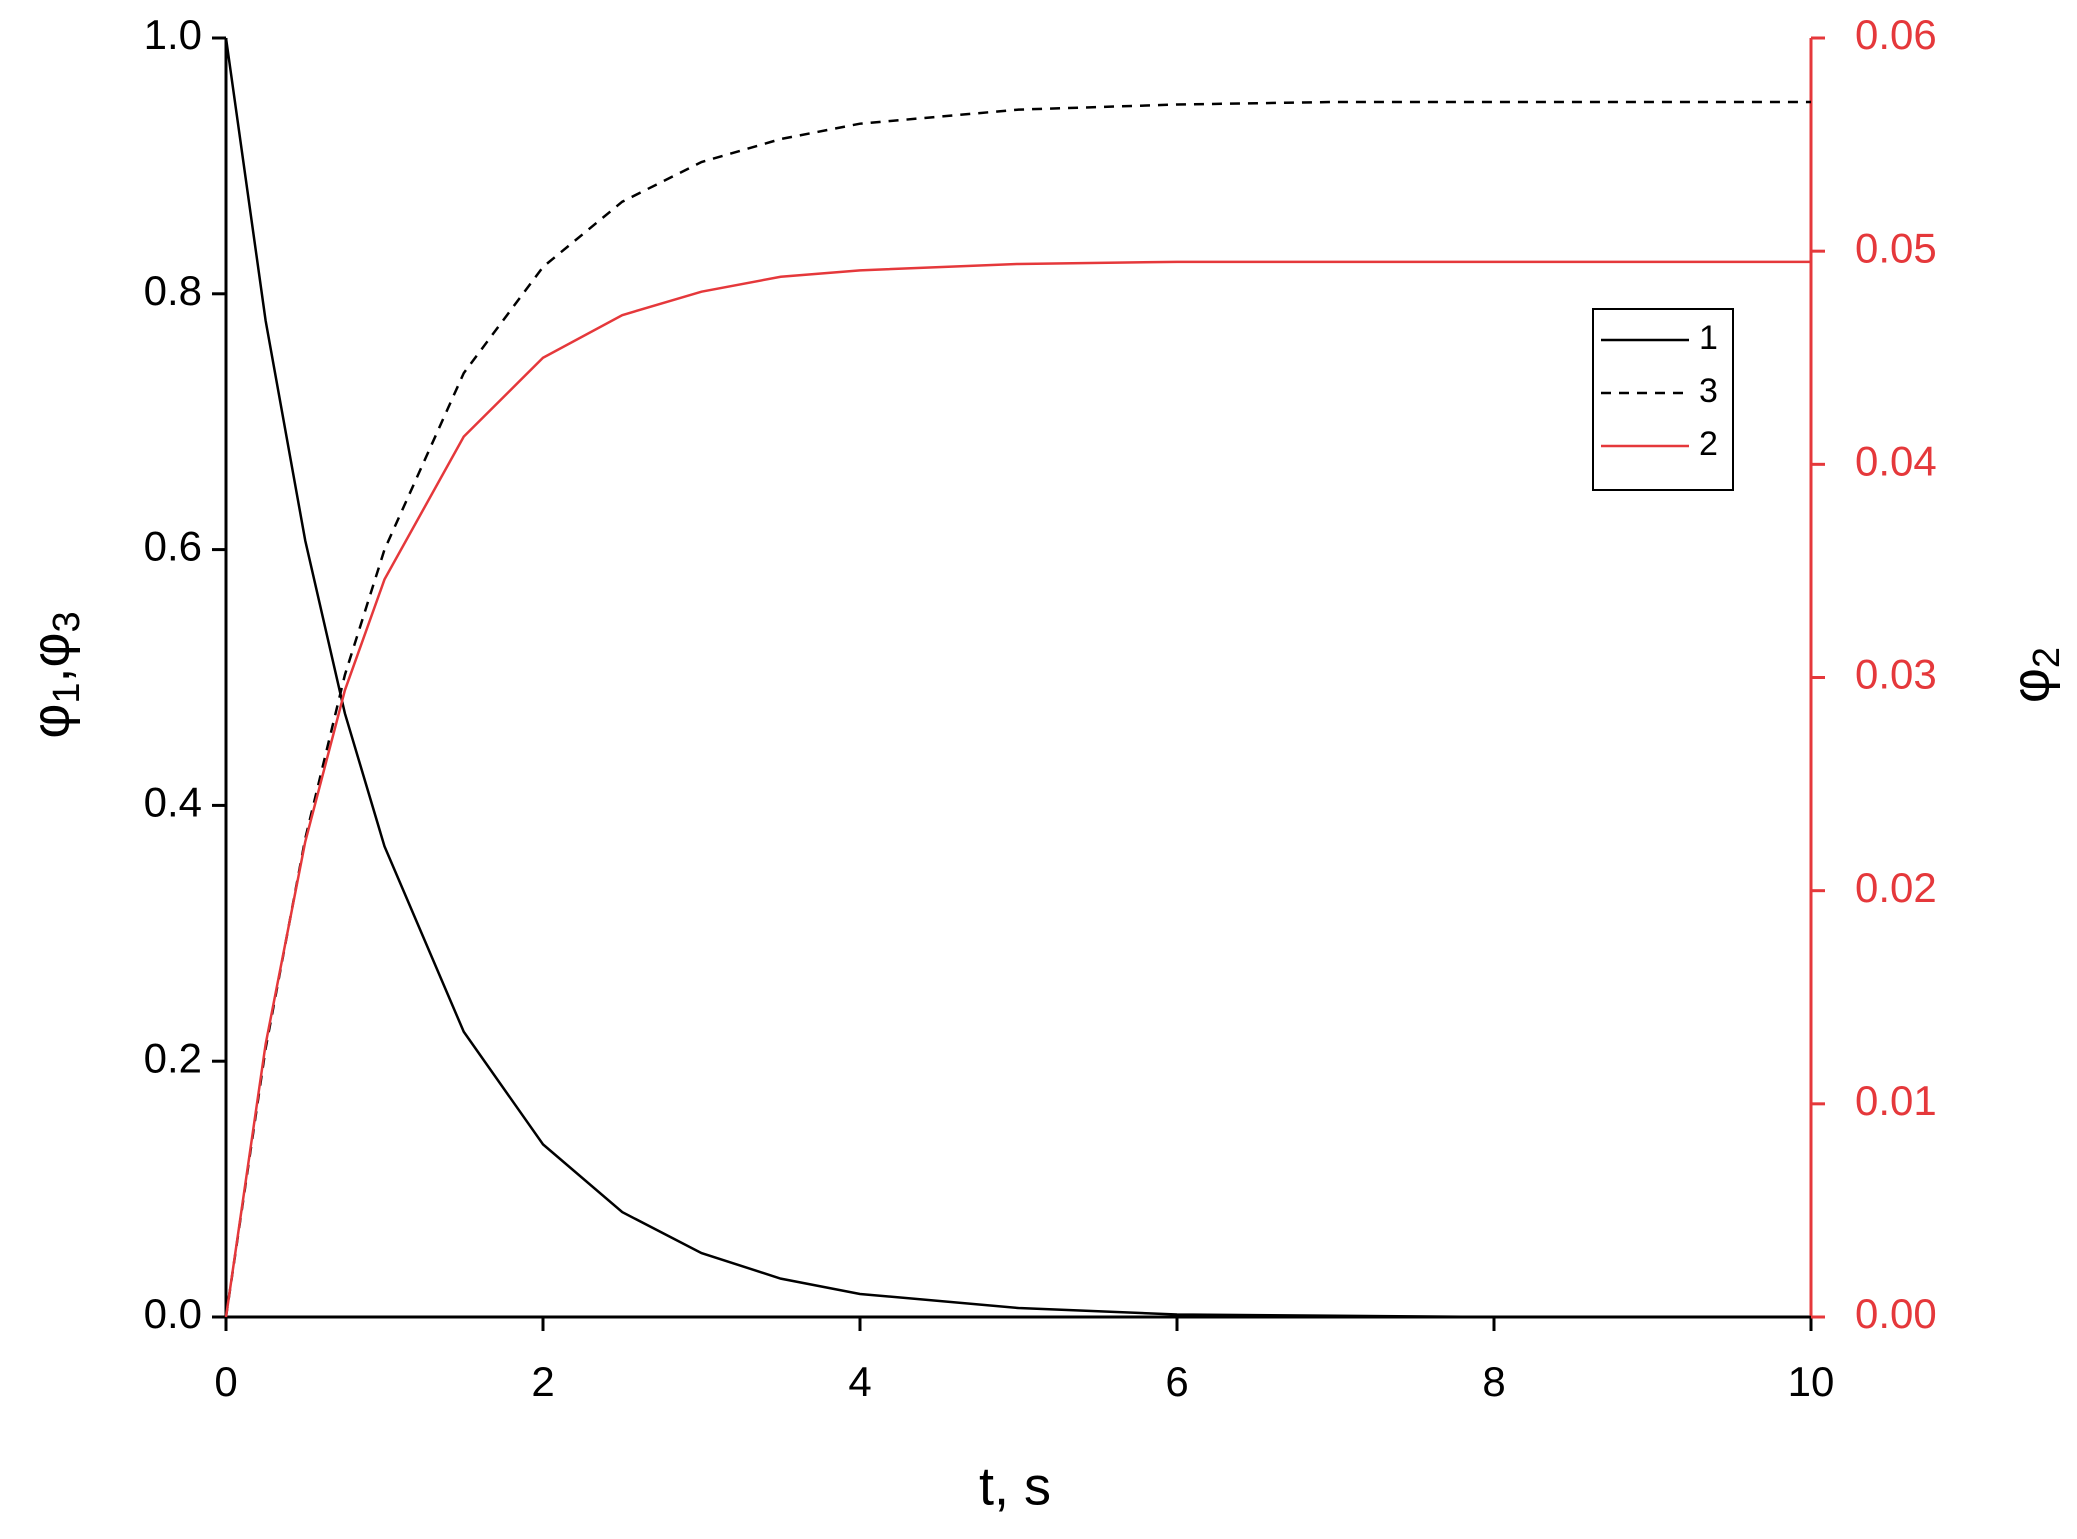 The height and width of the screenshot is (1539, 2077). Describe the element at coordinates (173, 290) in the screenshot. I see `y-tick-label: 0.8` at that location.